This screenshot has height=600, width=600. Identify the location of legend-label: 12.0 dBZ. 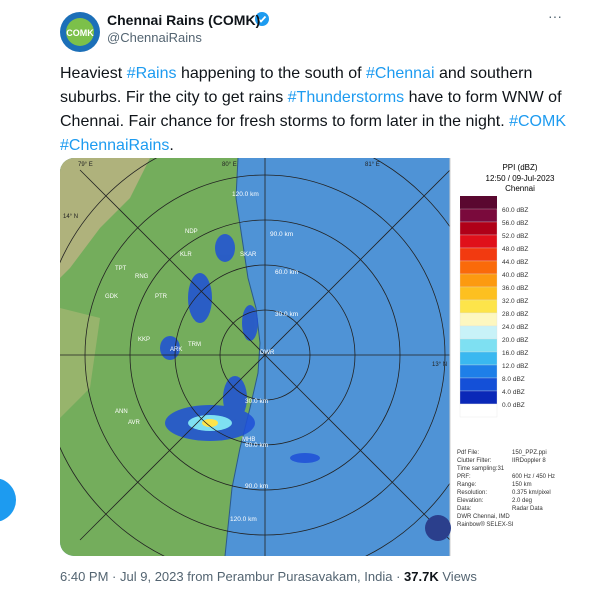
(515, 366).